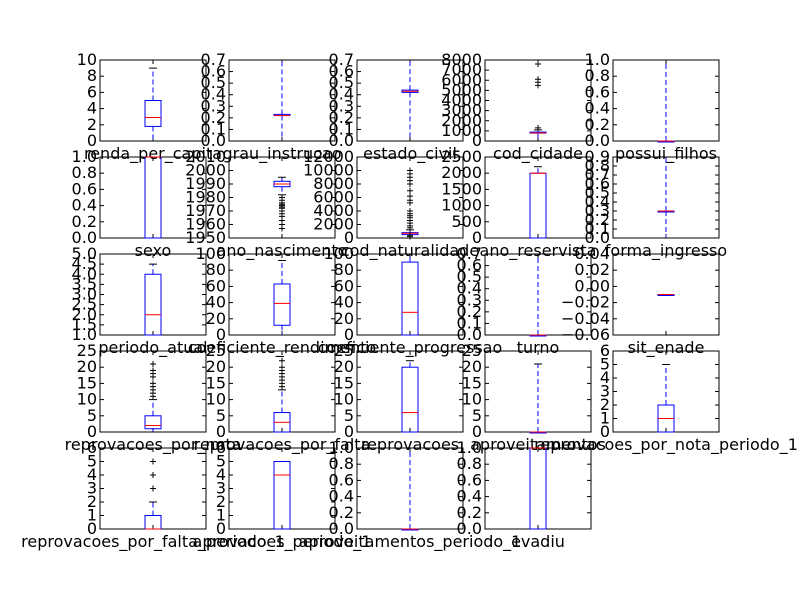 The image size is (800, 600). Describe the element at coordinates (592, 269) in the screenshot. I see `y-tick-label: 0.02` at that location.